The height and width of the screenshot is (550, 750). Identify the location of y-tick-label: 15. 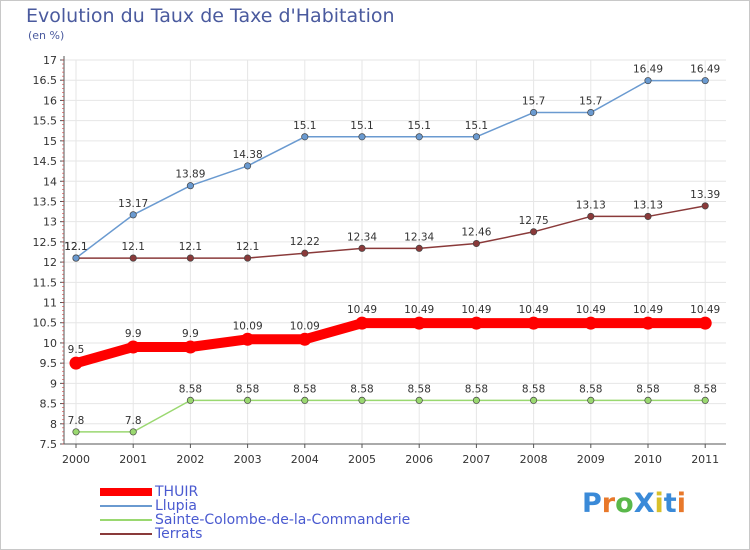
(50, 141).